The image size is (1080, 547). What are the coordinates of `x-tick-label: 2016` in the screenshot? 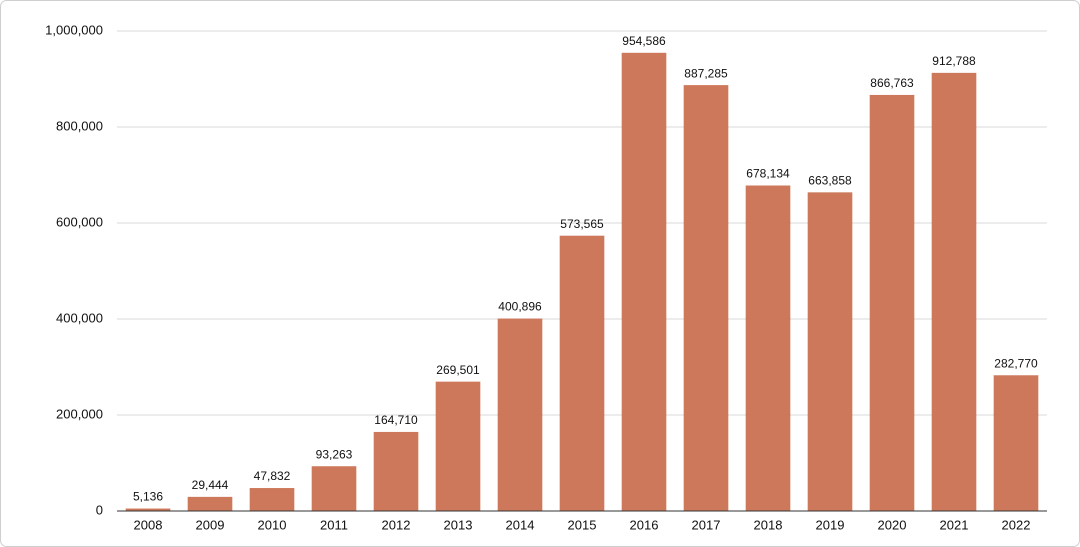 It's located at (644, 524).